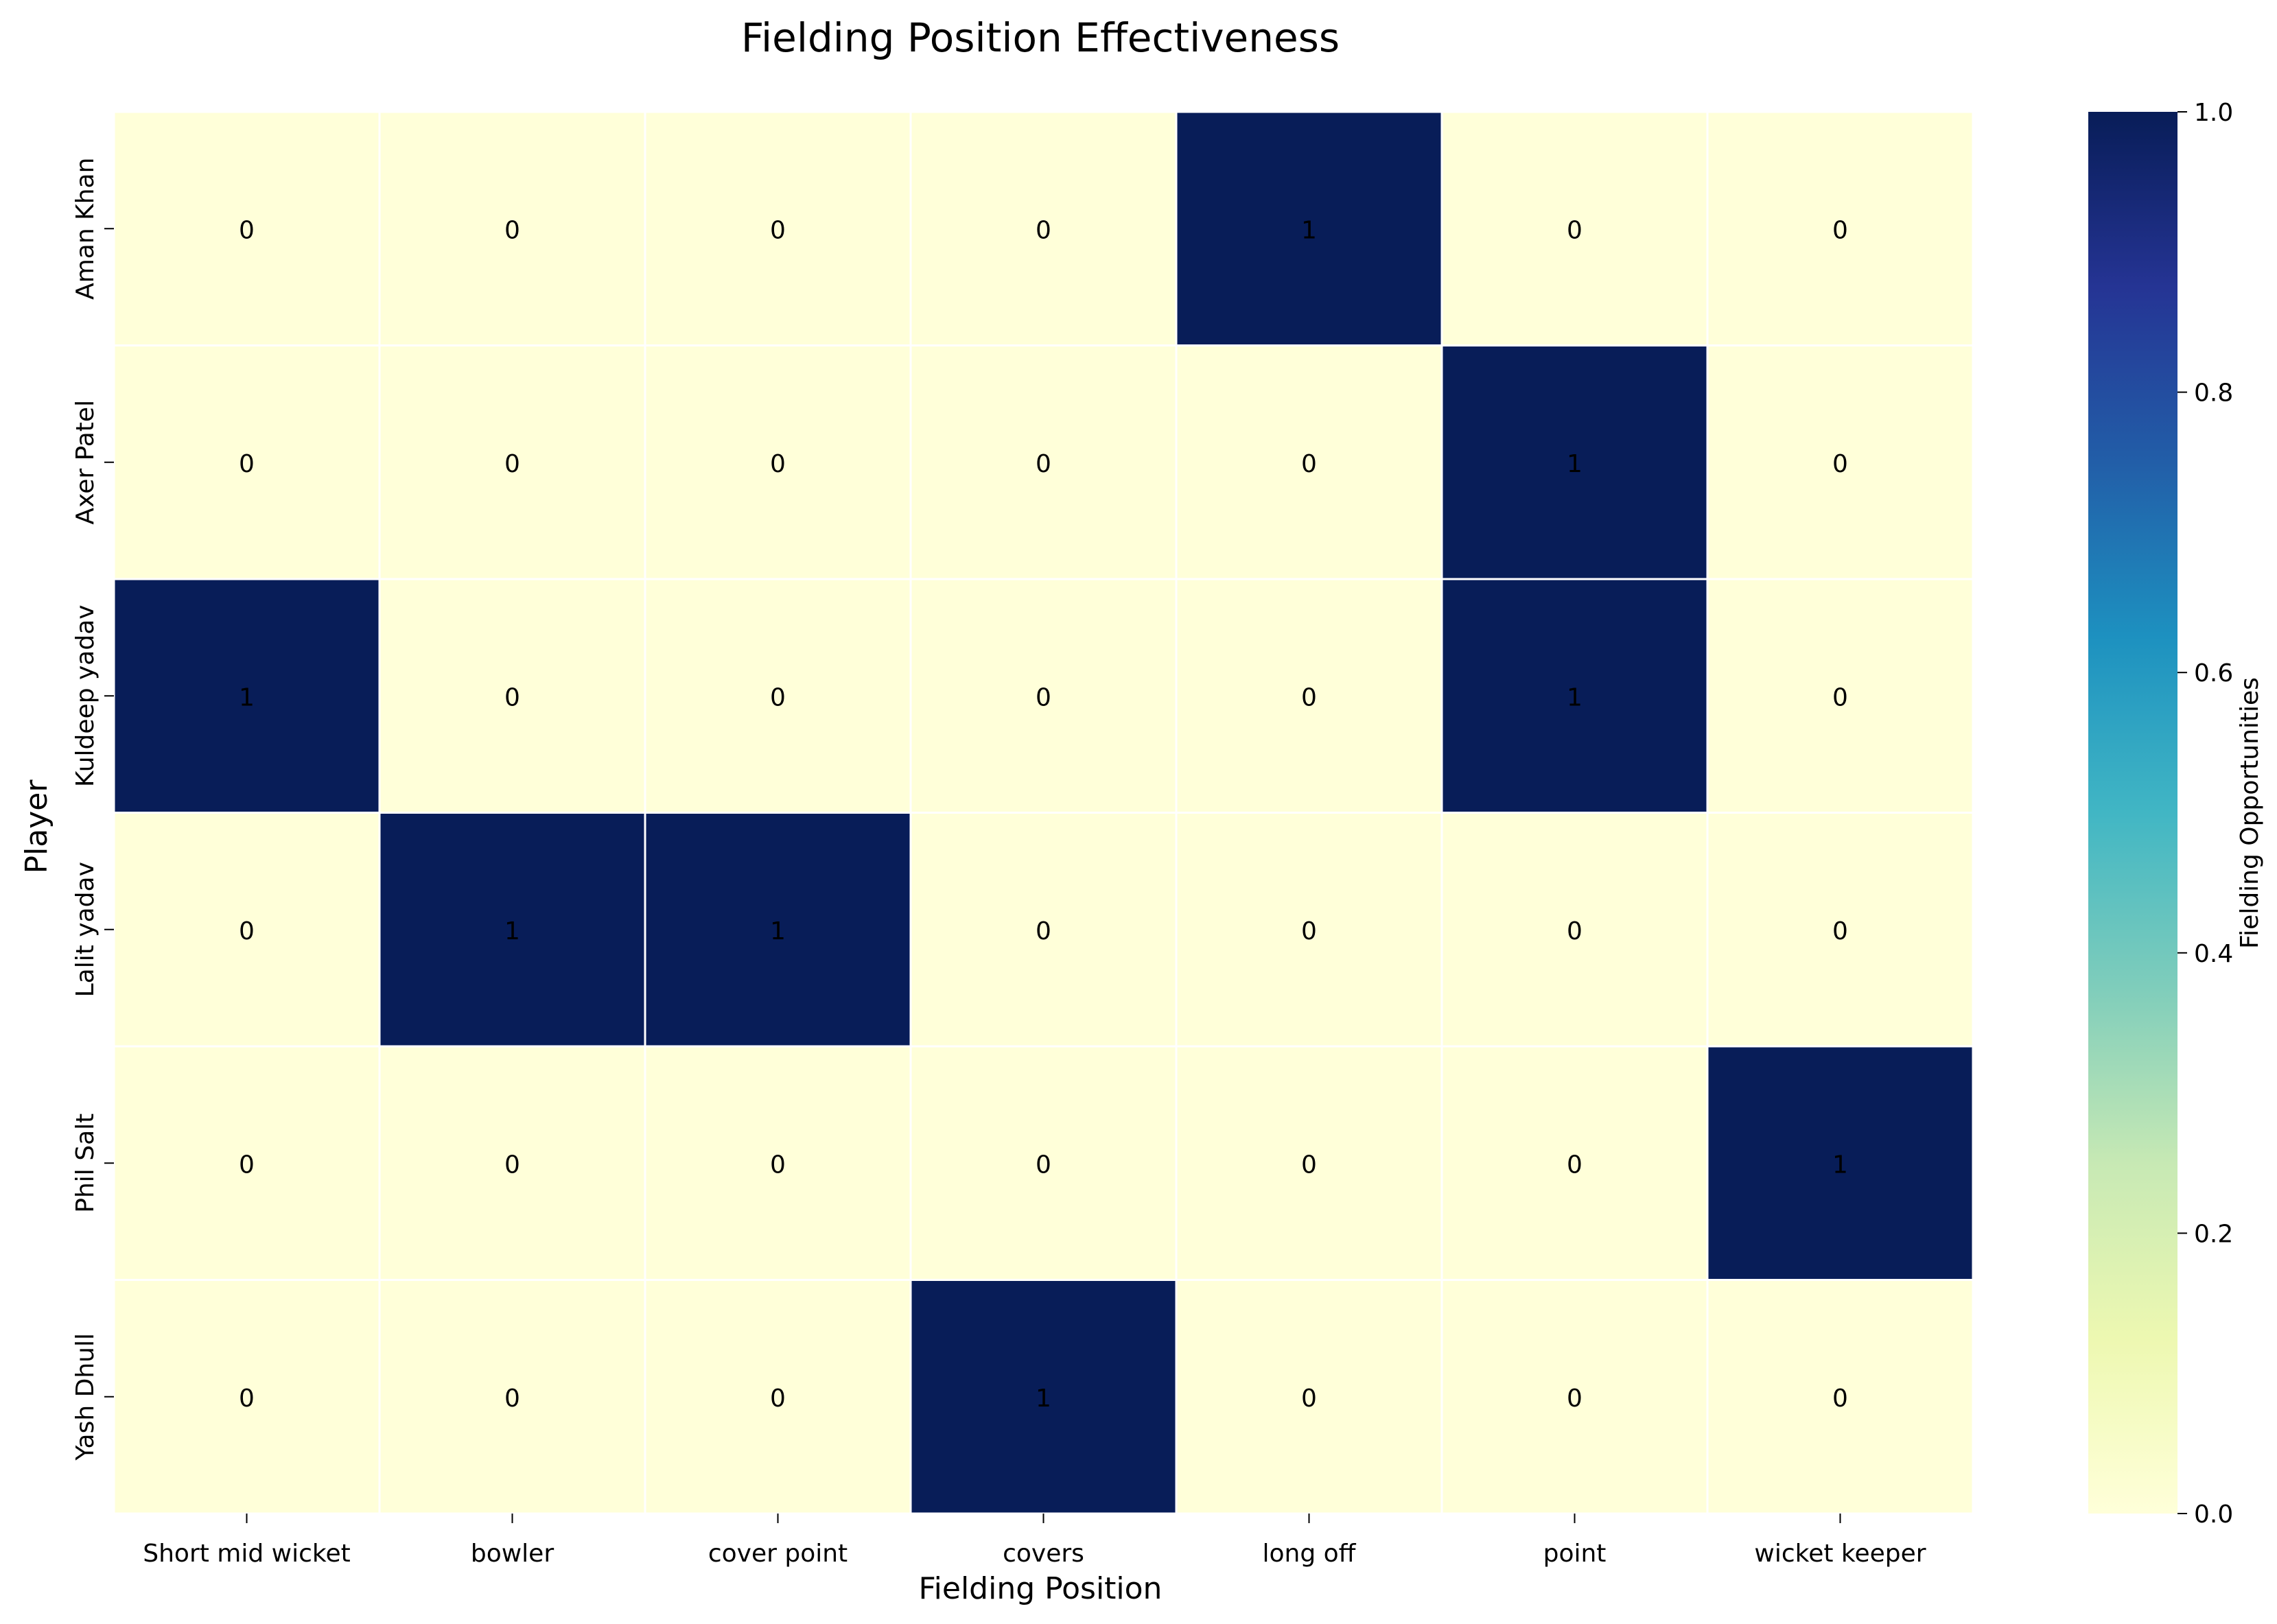 Image resolution: width=2277 pixels, height=1624 pixels. What do you see at coordinates (85, 1163) in the screenshot?
I see `y-tick-label: Phil Salt` at bounding box center [85, 1163].